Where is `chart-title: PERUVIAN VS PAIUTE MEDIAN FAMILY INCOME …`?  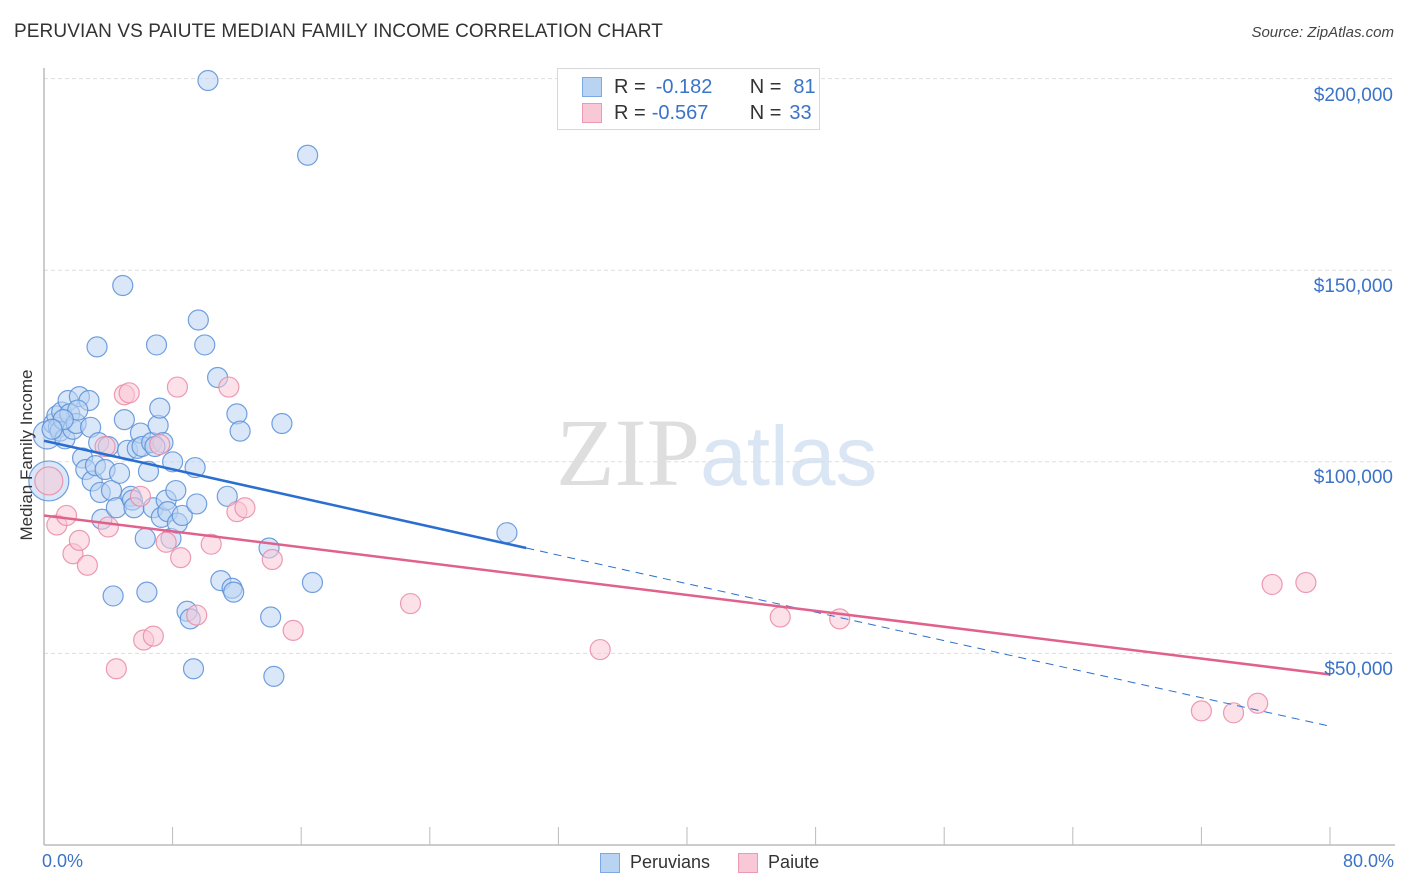
chart-title: PERUVIAN VS PAIUTE MEDIAN FAMILY INCOME … is located at coordinates (338, 31).